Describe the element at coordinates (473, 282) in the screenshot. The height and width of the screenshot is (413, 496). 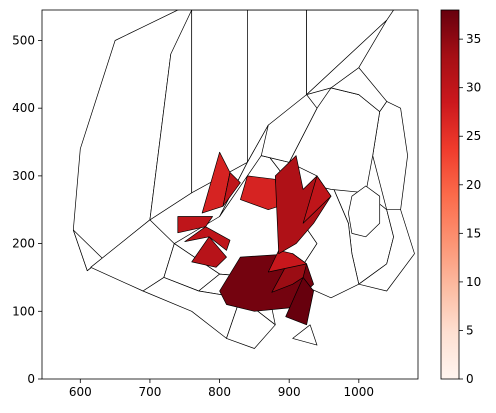
I see `colorbar-tick-label: 10` at that location.